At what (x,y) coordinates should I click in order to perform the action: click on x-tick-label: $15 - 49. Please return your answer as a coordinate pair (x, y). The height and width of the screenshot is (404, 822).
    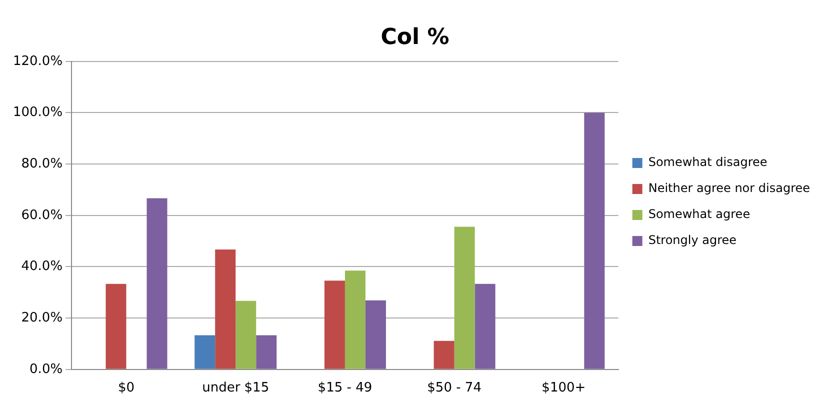
    Looking at the image, I should click on (345, 388).